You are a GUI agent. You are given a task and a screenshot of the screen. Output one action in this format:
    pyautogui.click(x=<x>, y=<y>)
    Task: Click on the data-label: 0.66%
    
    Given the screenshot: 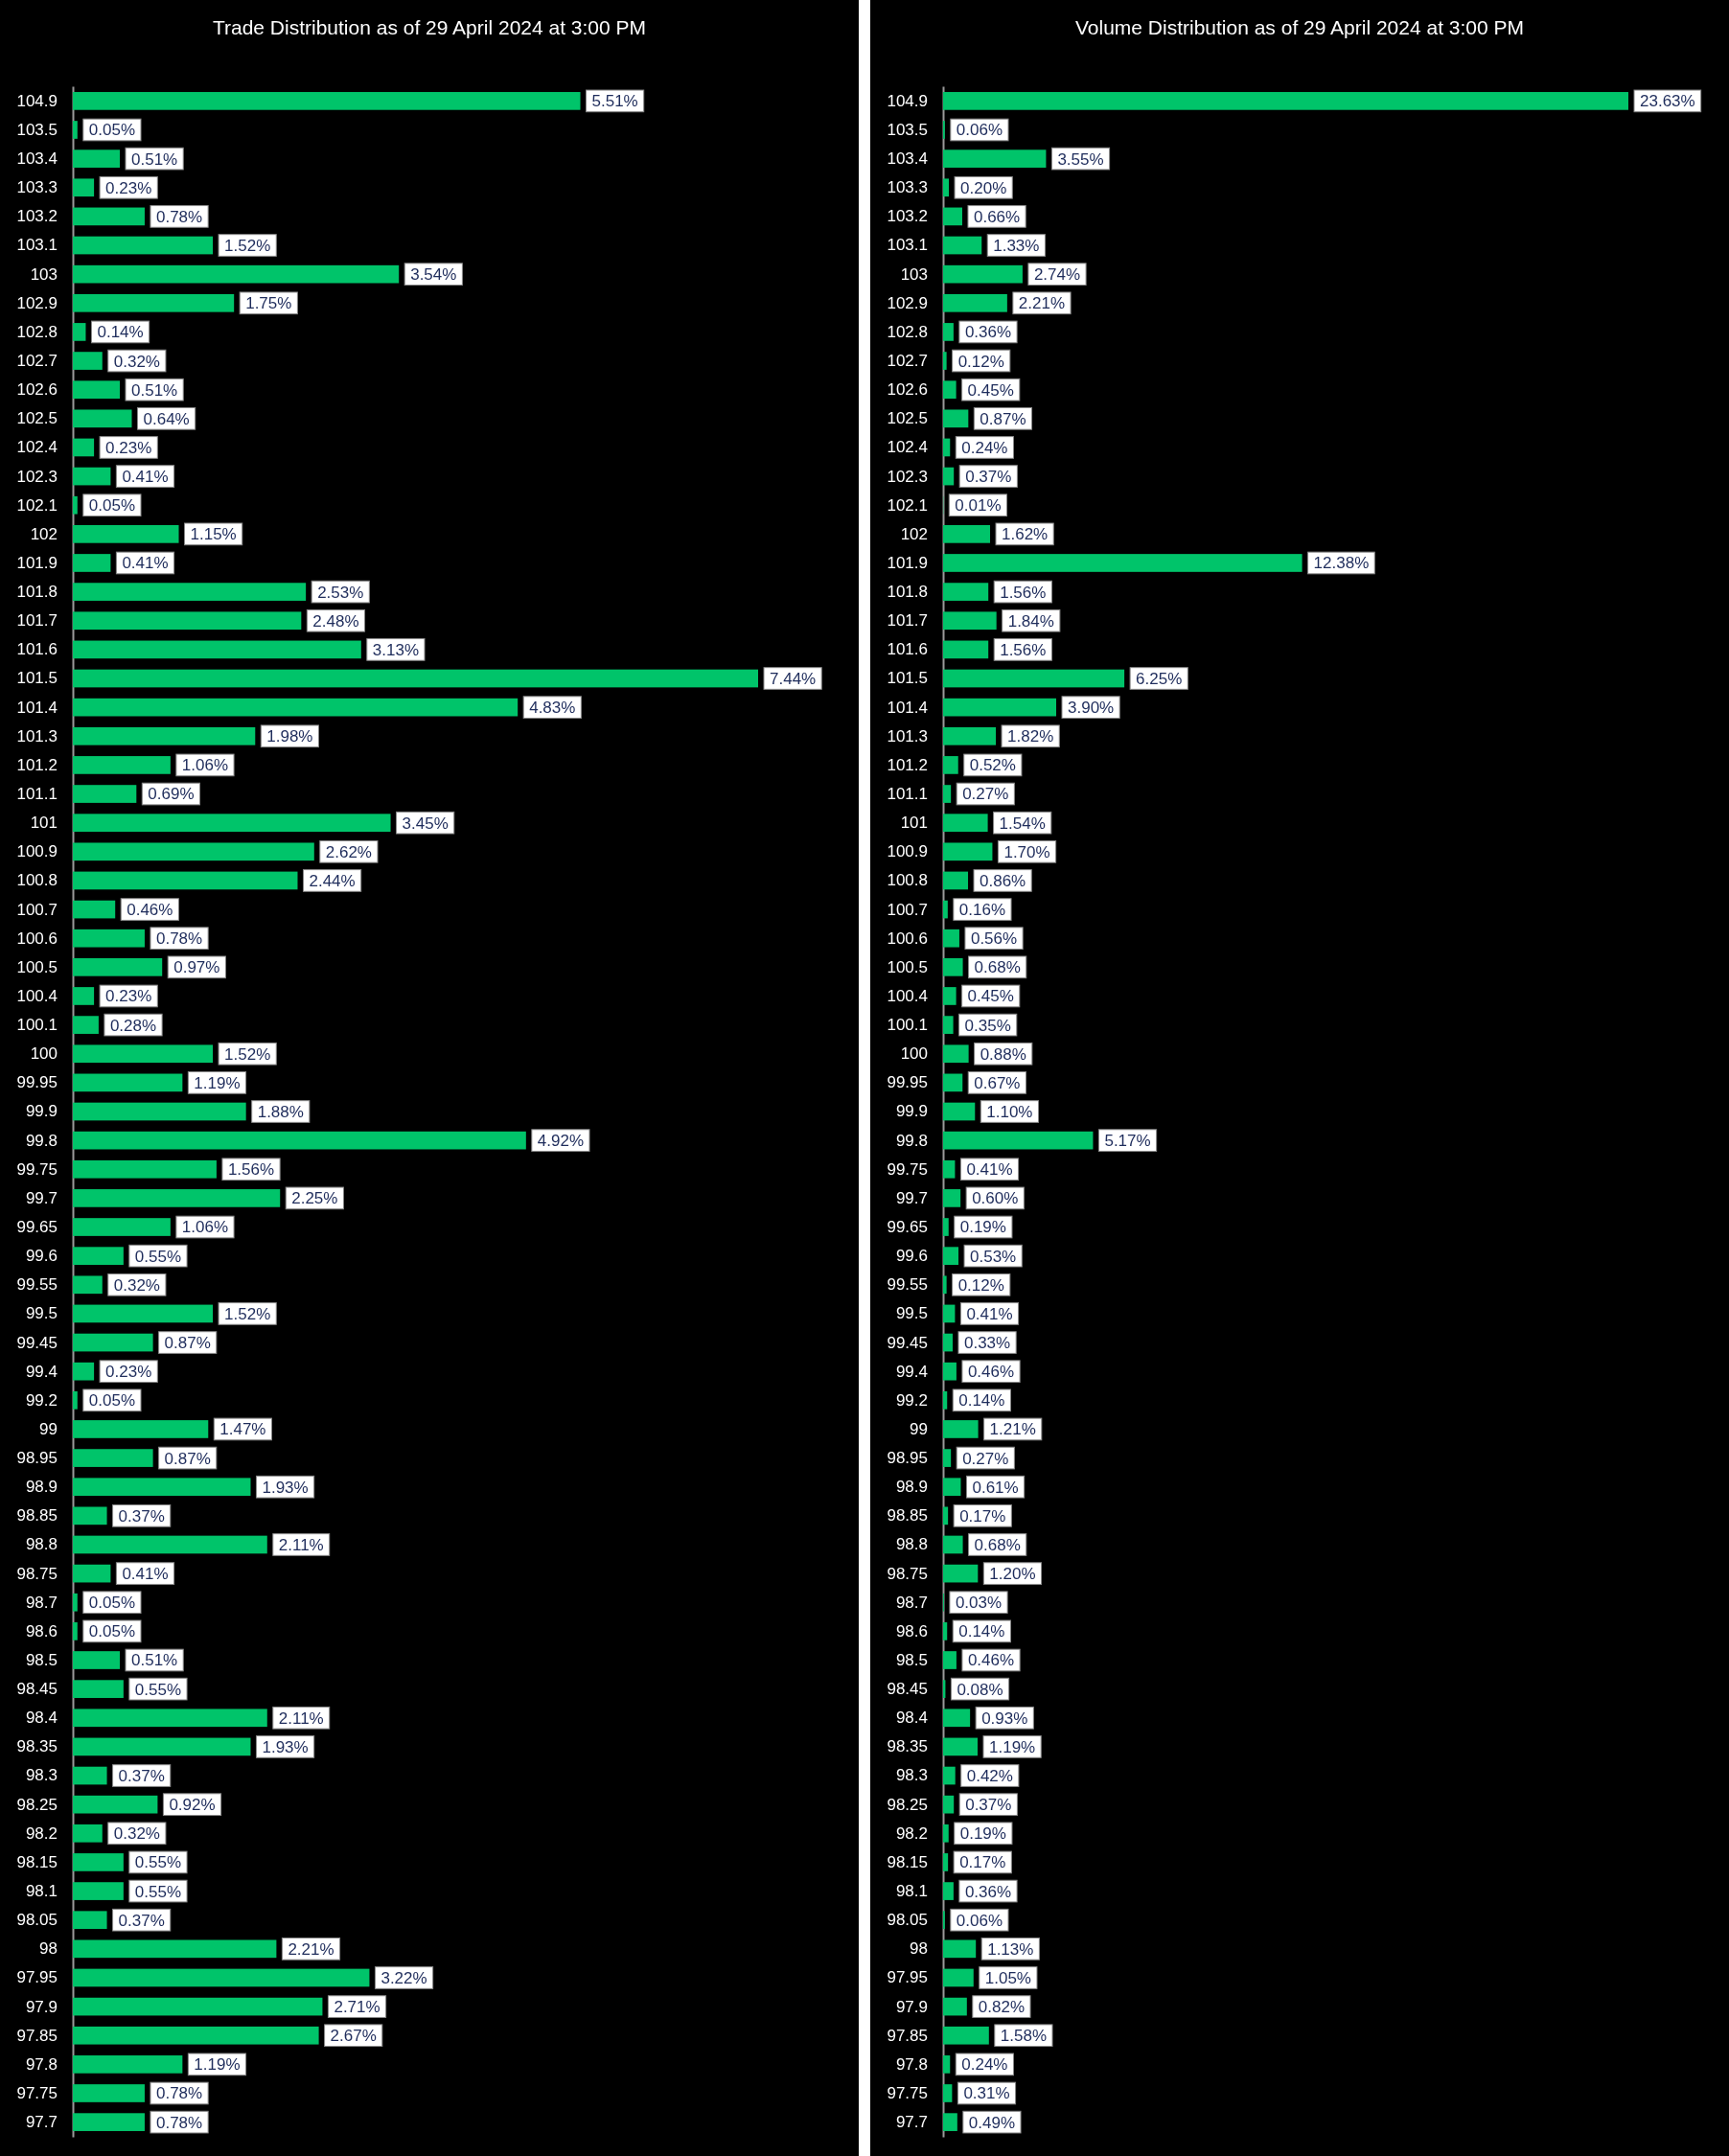 What is the action you would take?
    pyautogui.click(x=997, y=216)
    